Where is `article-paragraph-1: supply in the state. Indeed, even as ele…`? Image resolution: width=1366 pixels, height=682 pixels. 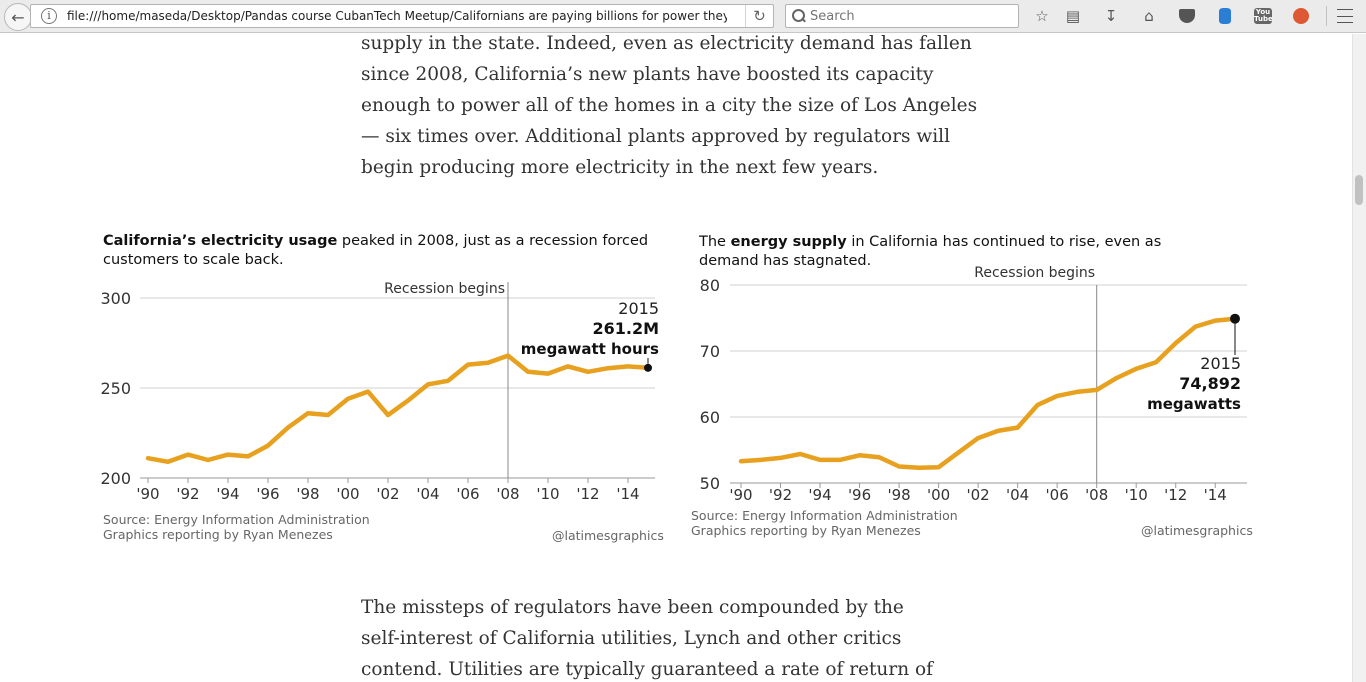
article-paragraph-1: supply in the state. Indeed, even as ele… is located at coordinates (681, 108).